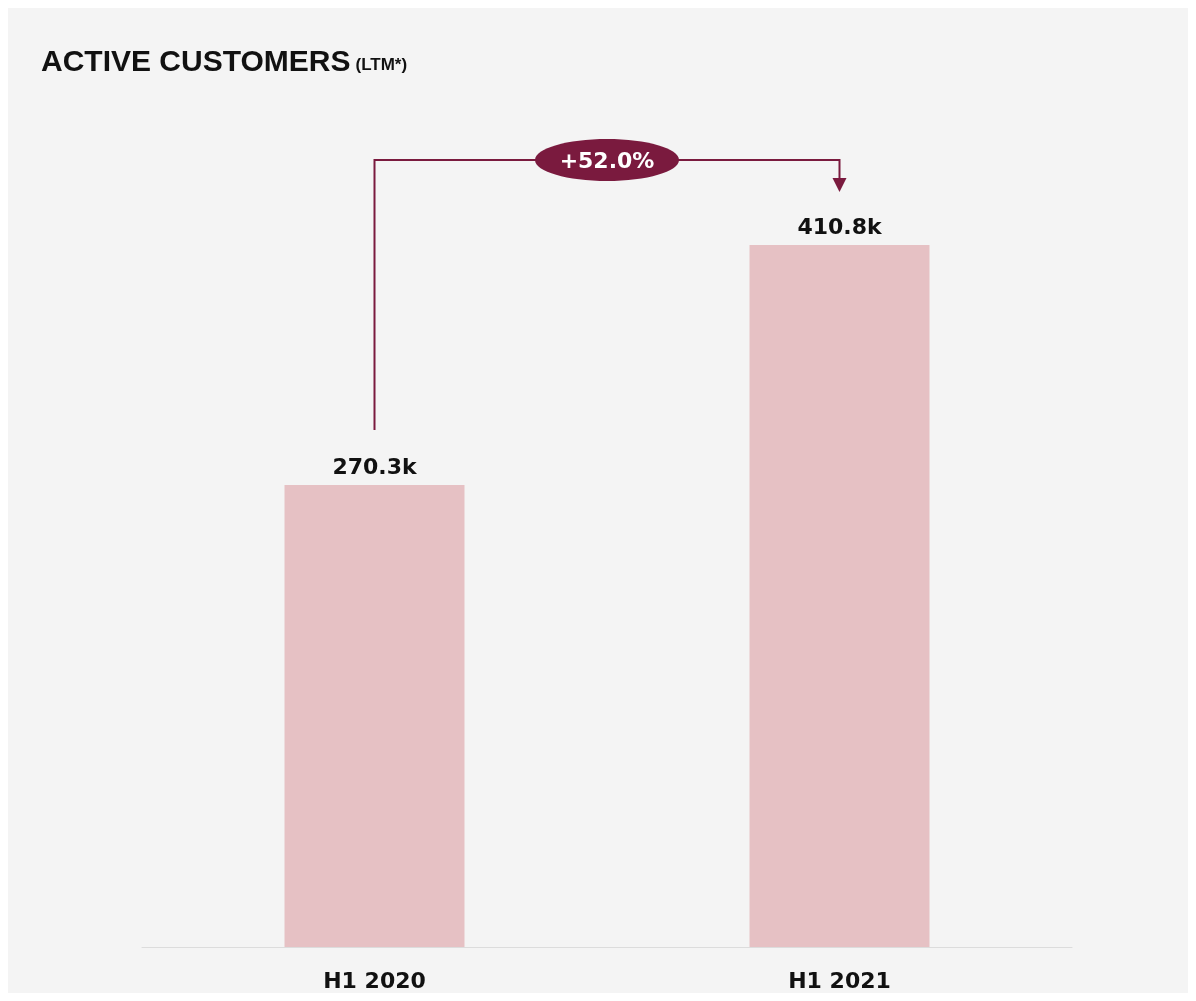 The height and width of the screenshot is (1001, 1196). What do you see at coordinates (839, 980) in the screenshot?
I see `x-tick-label: H1 2021` at bounding box center [839, 980].